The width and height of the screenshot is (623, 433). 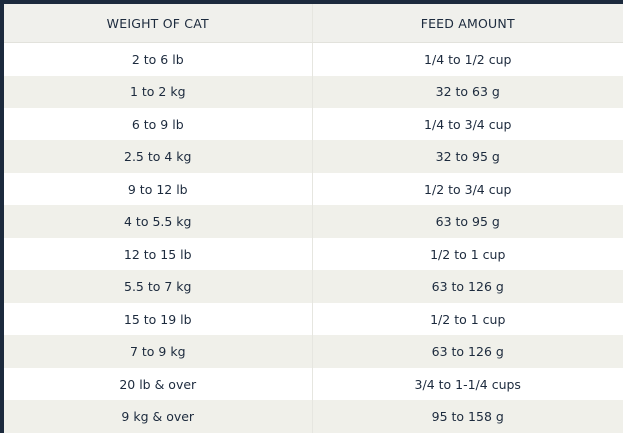 I want to click on header-feed-amount: FEED AMOUNT, so click(x=467, y=23).